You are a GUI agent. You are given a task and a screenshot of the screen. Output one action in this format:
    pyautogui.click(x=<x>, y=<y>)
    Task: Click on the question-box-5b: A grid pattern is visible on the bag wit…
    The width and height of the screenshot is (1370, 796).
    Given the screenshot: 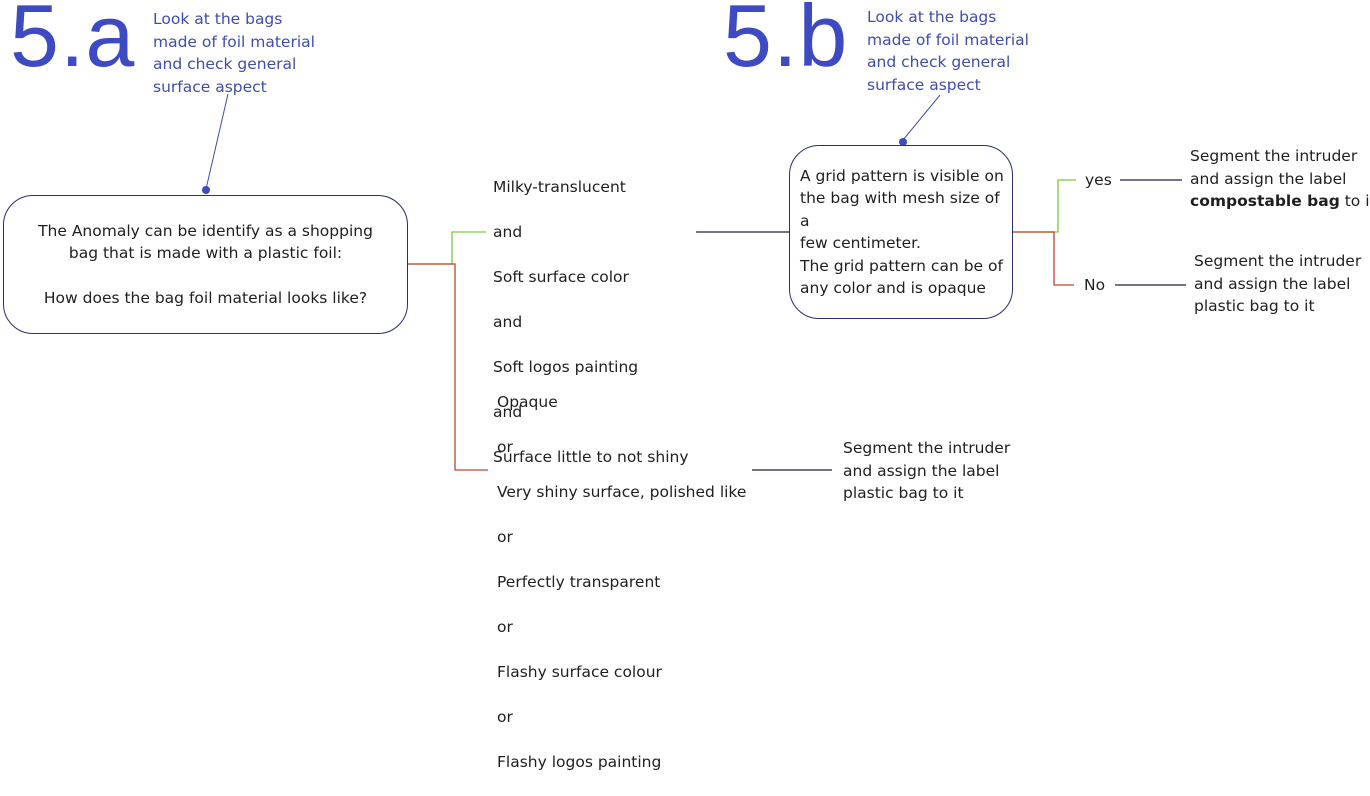 What is the action you would take?
    pyautogui.click(x=901, y=232)
    